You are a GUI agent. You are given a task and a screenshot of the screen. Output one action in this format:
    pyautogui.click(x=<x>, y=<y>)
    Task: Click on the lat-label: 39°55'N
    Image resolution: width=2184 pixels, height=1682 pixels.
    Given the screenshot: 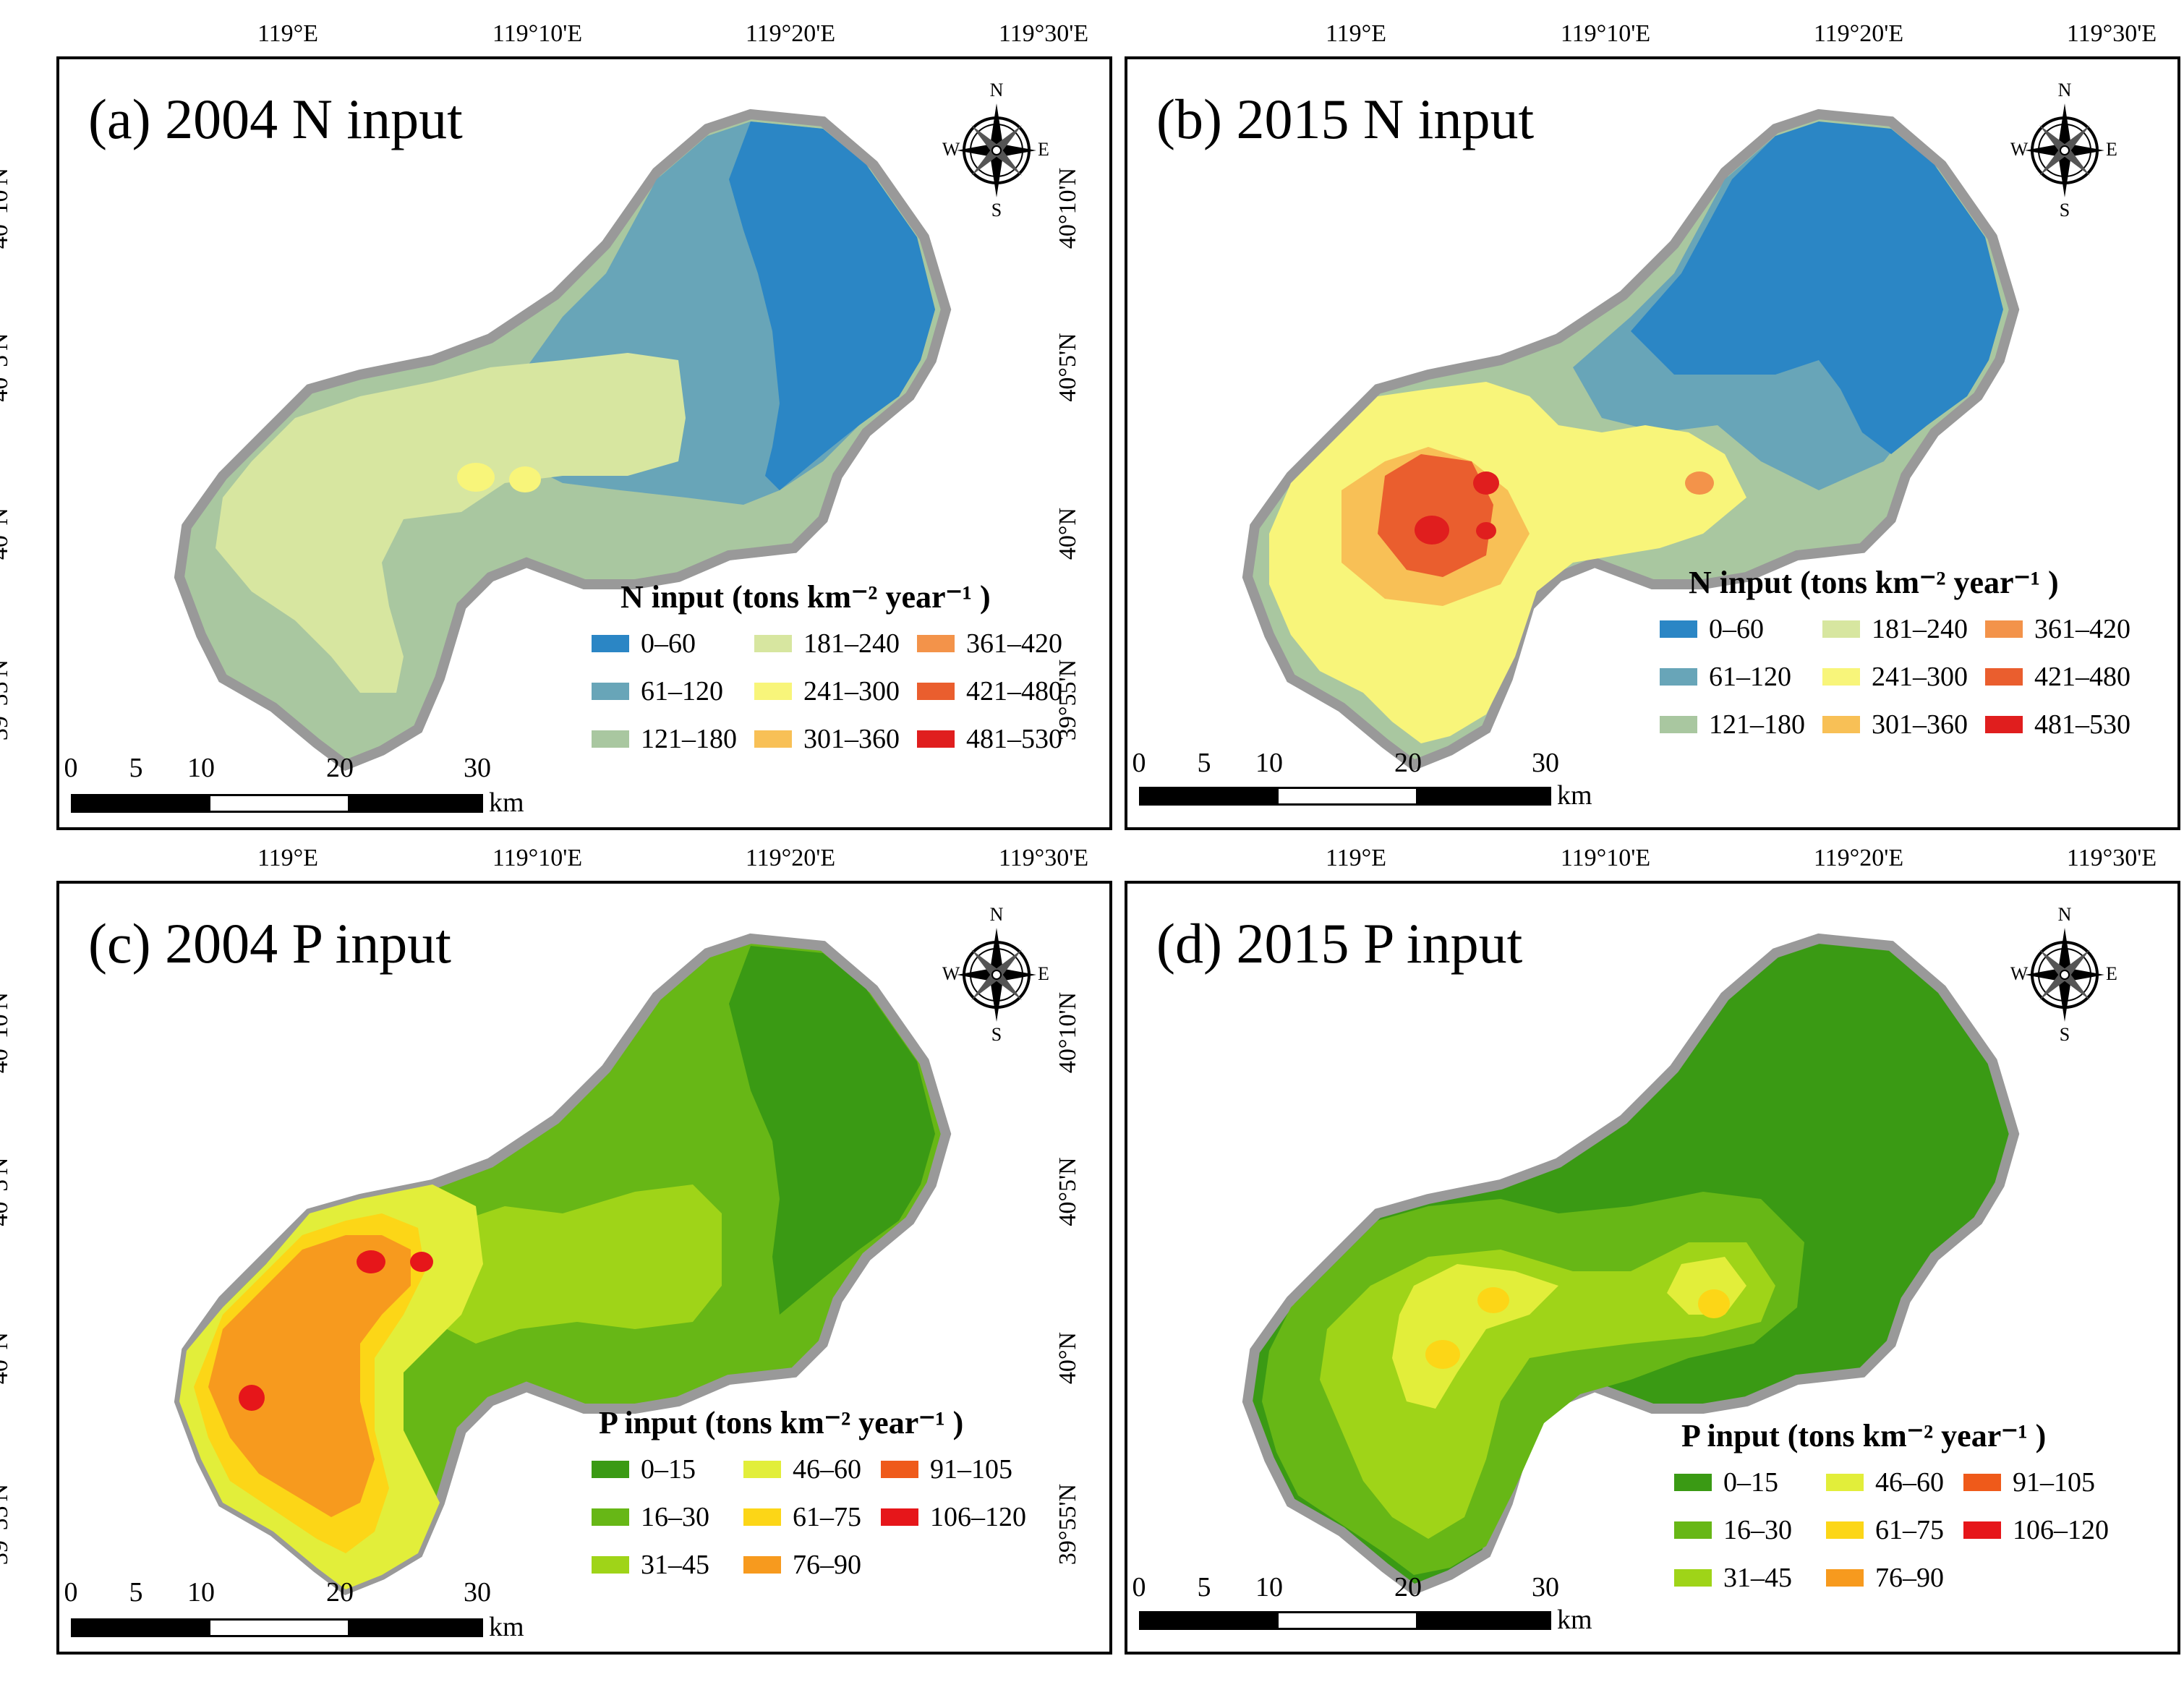 What is the action you would take?
    pyautogui.click(x=6, y=700)
    